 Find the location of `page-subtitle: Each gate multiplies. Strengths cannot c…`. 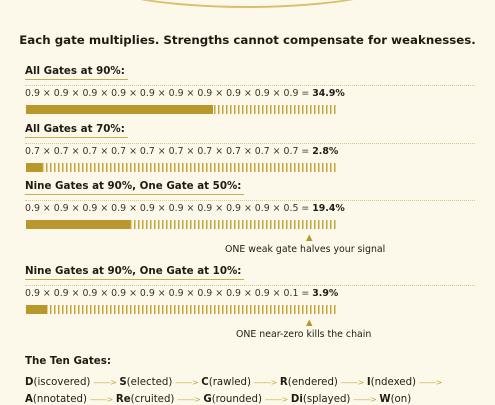

page-subtitle: Each gate multiplies. Strengths cannot c… is located at coordinates (247, 40).